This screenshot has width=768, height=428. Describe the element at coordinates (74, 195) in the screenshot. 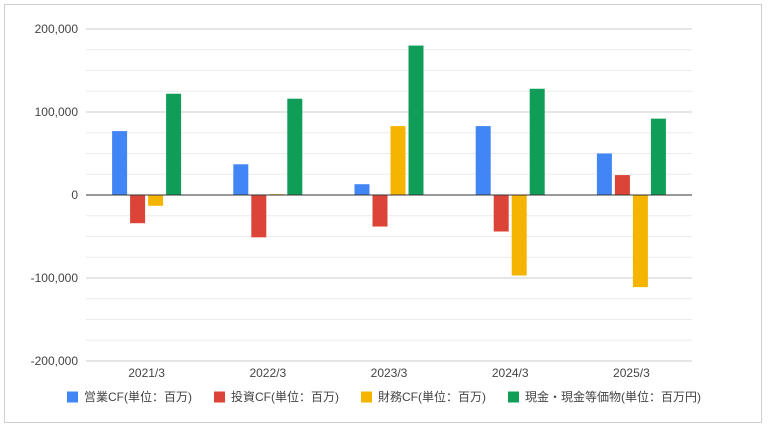

I see `y-tick-label: 0` at that location.